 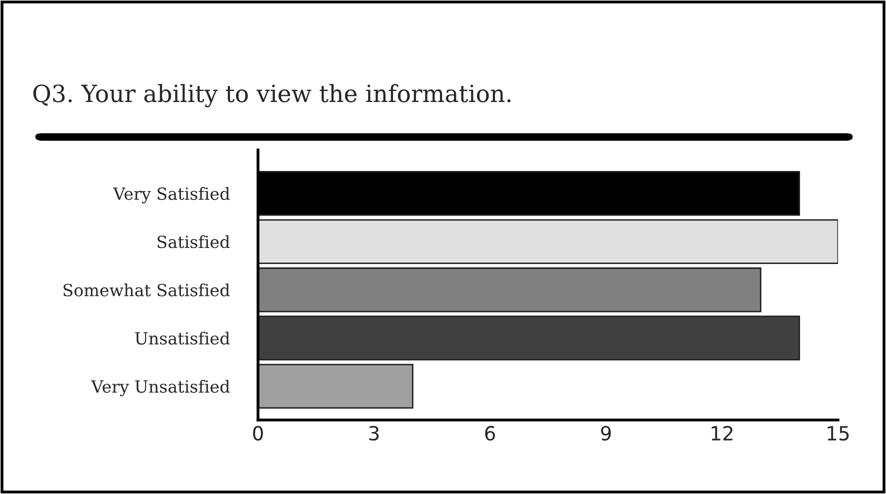 What do you see at coordinates (160, 388) in the screenshot?
I see `y-tick-label: Very Unsatisfied` at bounding box center [160, 388].